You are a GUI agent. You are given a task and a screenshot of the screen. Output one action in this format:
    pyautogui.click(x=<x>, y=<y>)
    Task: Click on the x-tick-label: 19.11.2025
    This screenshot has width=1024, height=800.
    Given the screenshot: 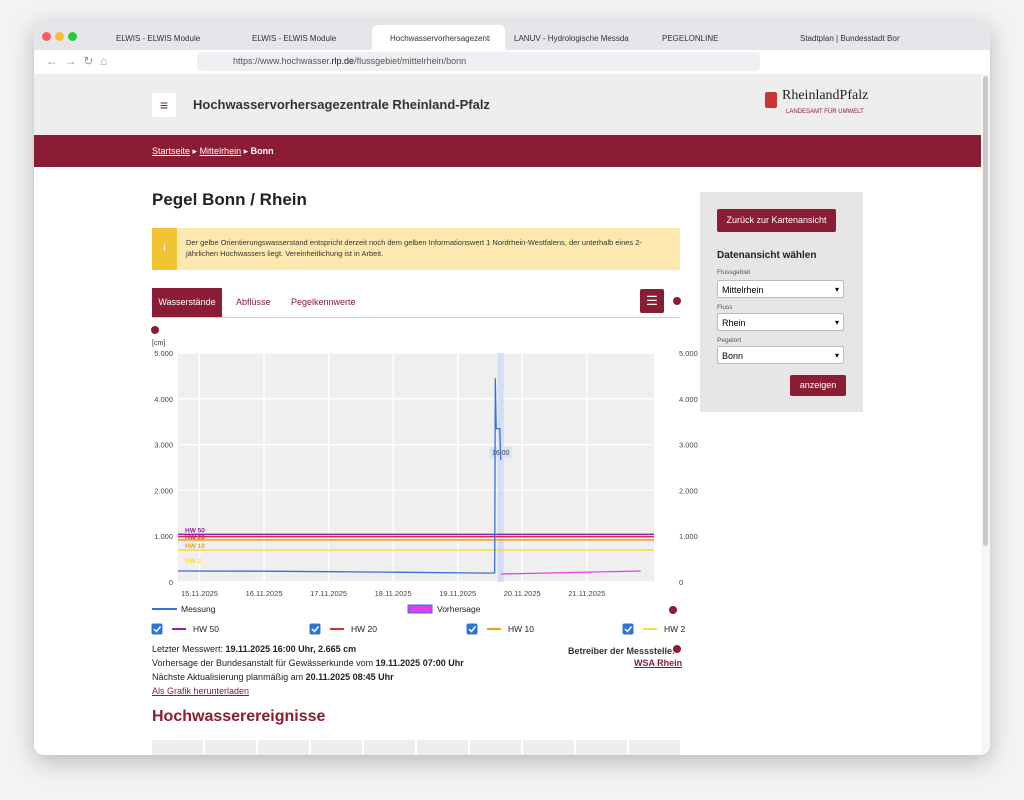 What is the action you would take?
    pyautogui.click(x=457, y=593)
    